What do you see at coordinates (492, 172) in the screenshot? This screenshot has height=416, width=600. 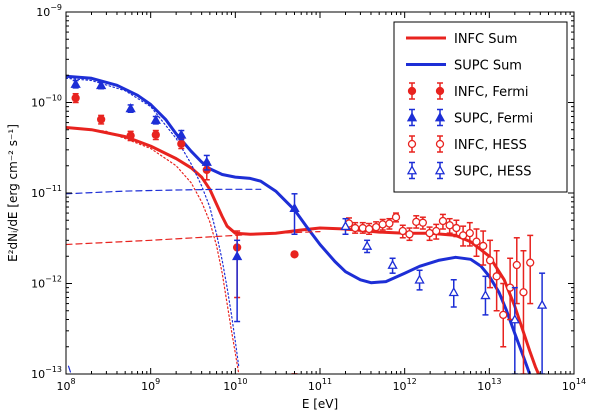 I see `legend-label-supc-hess: SUPC, HESS` at bounding box center [492, 172].